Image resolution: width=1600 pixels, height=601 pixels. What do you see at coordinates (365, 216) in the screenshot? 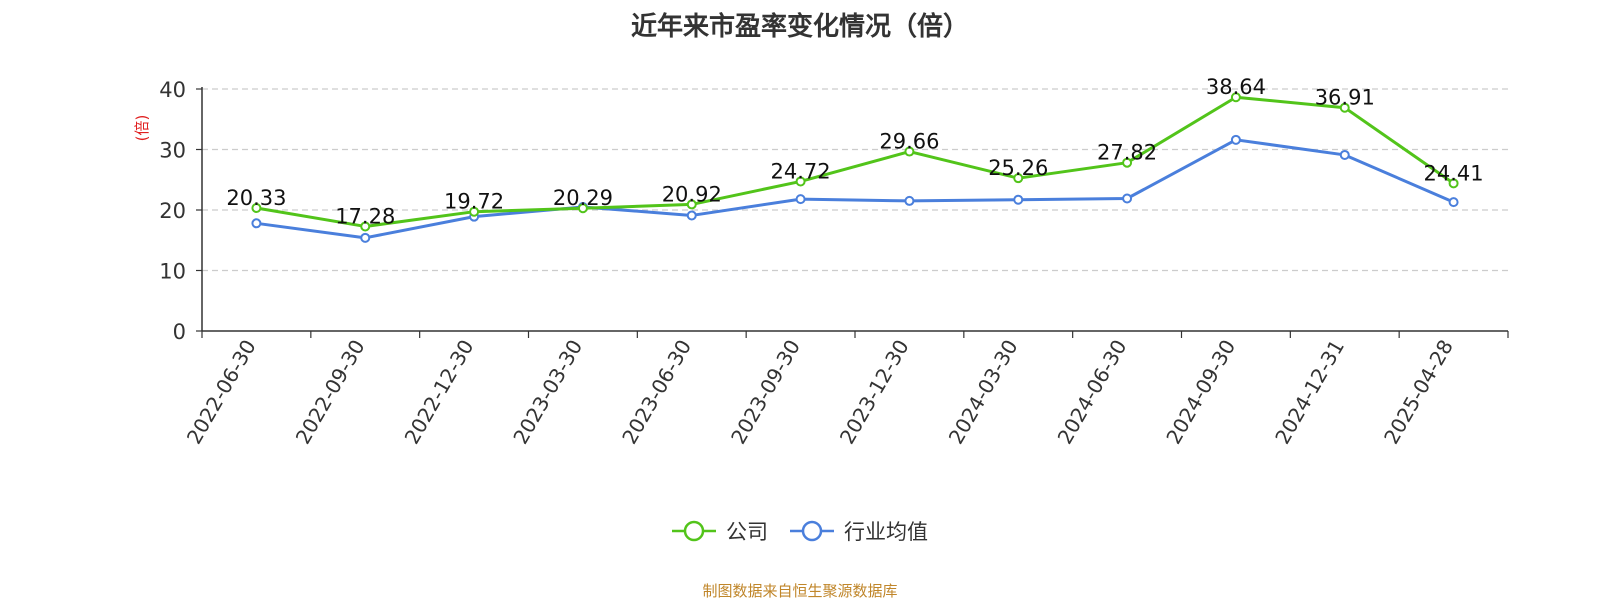
I see `data-label-company: 17.28` at bounding box center [365, 216].